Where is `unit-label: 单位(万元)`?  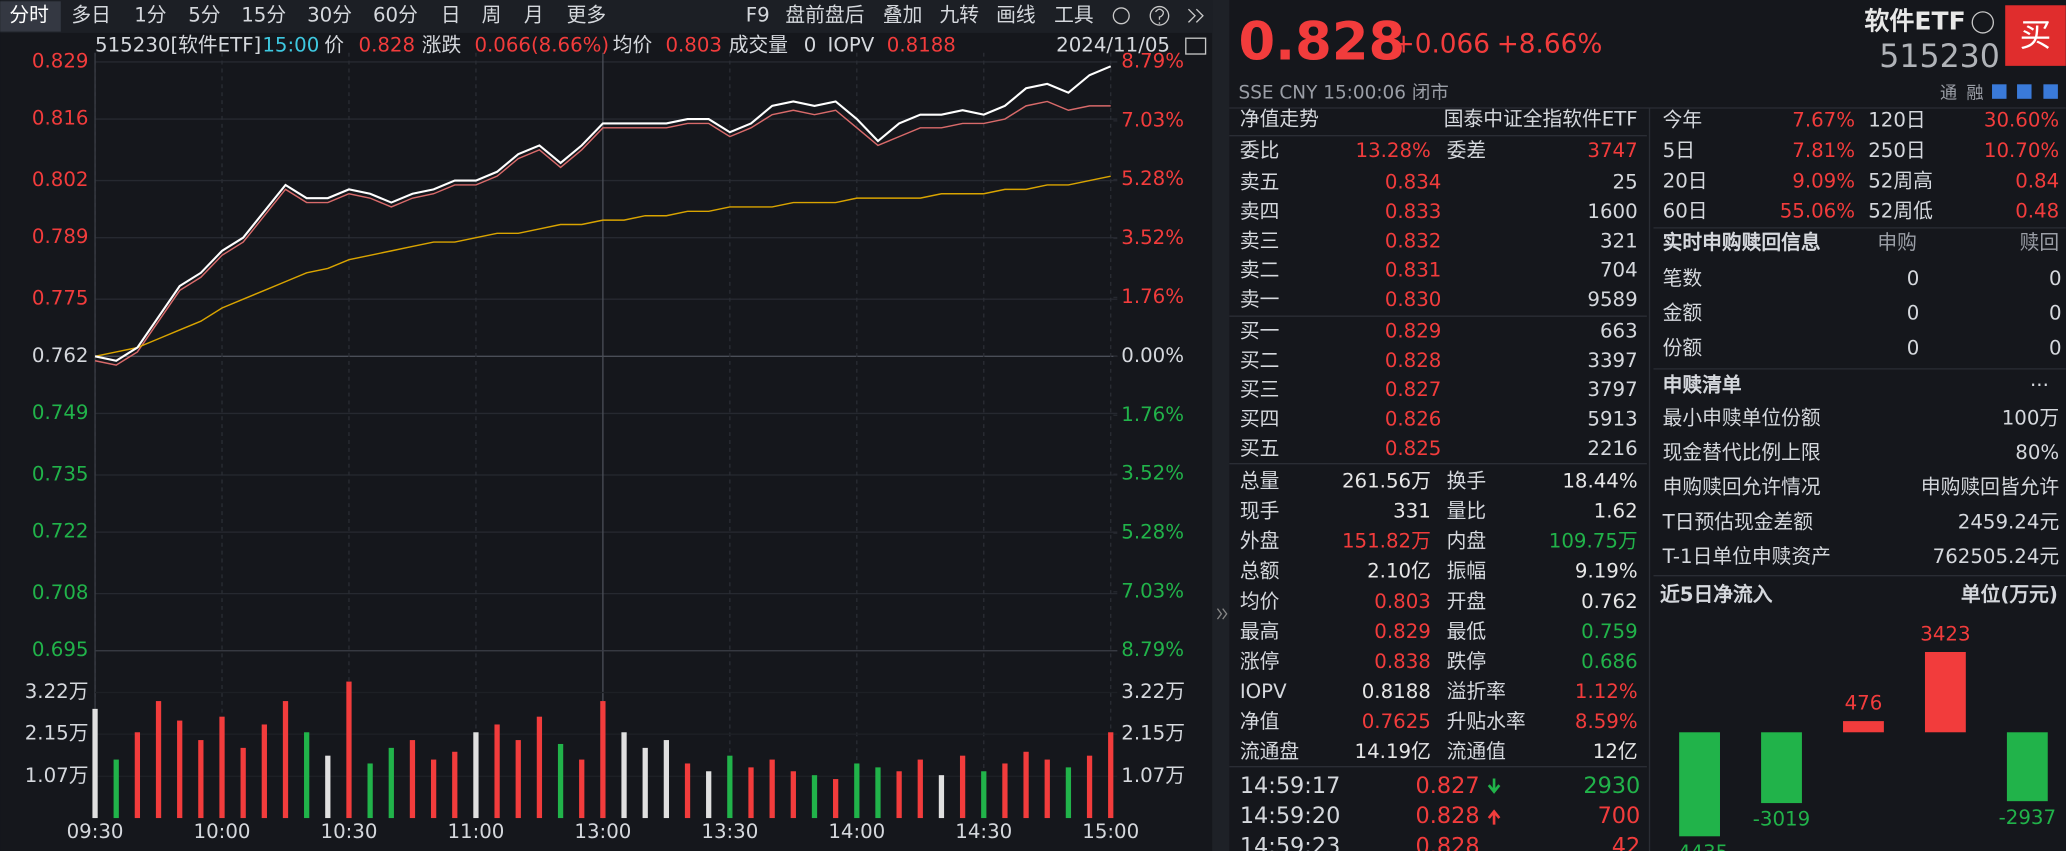
unit-label: 单位(万元) is located at coordinates (2009, 594).